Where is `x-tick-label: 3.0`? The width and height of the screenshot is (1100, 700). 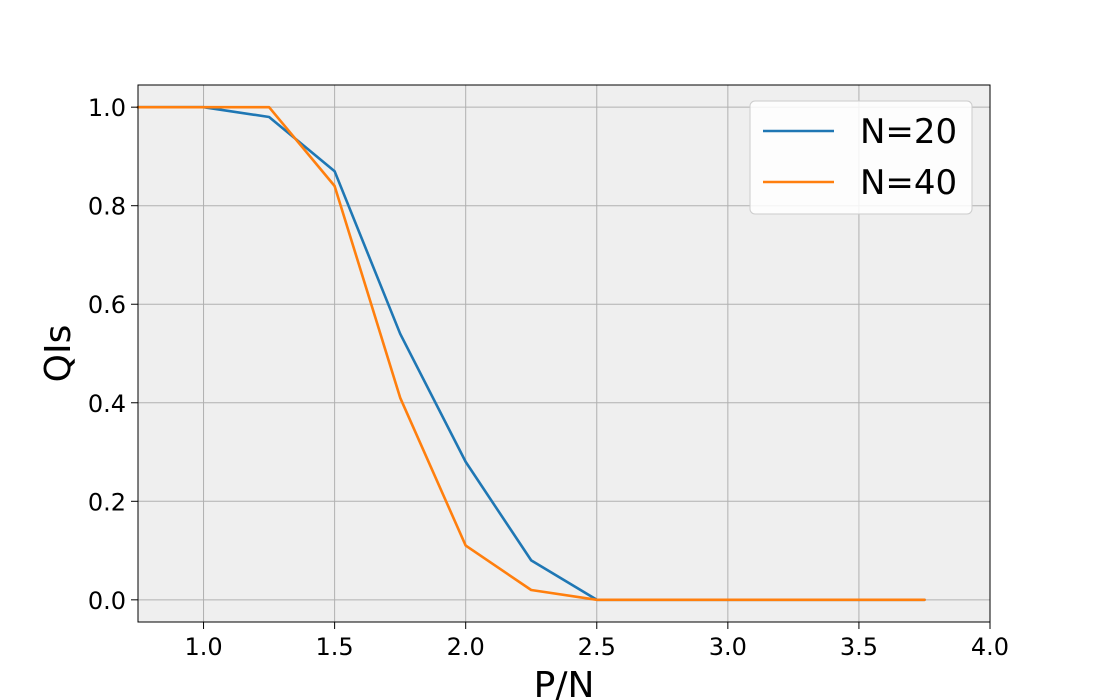
x-tick-label: 3.0 is located at coordinates (728, 647).